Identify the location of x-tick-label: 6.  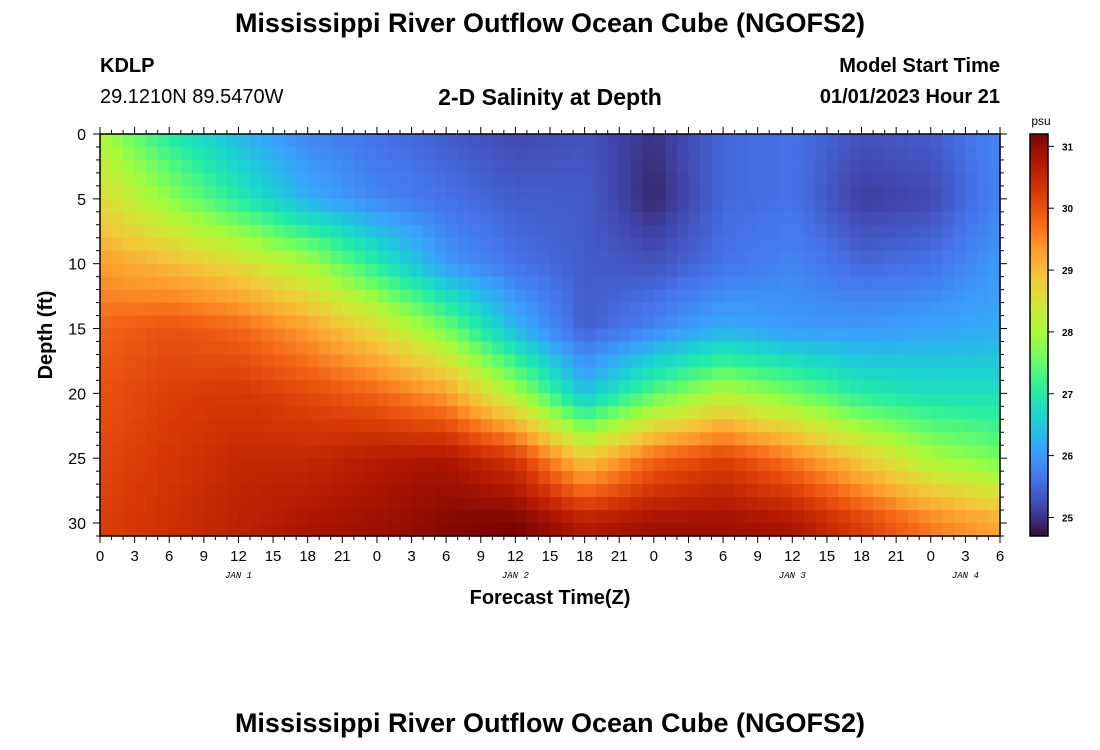
(1000, 556).